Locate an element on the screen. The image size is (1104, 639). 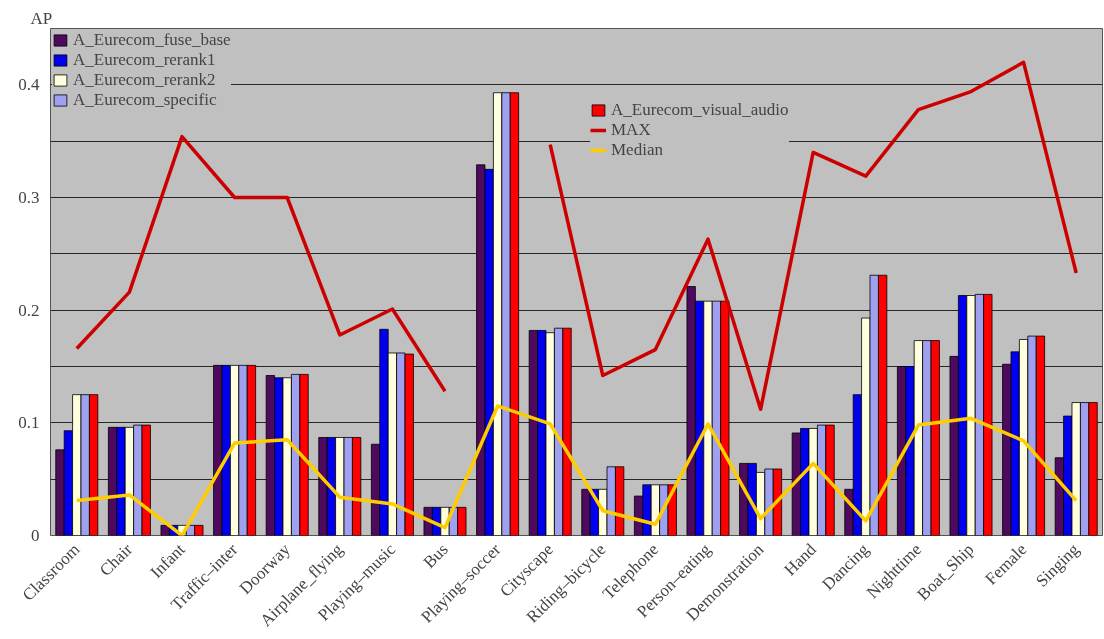
legend-label: A_Eurecom_specific is located at coordinates (145, 100).